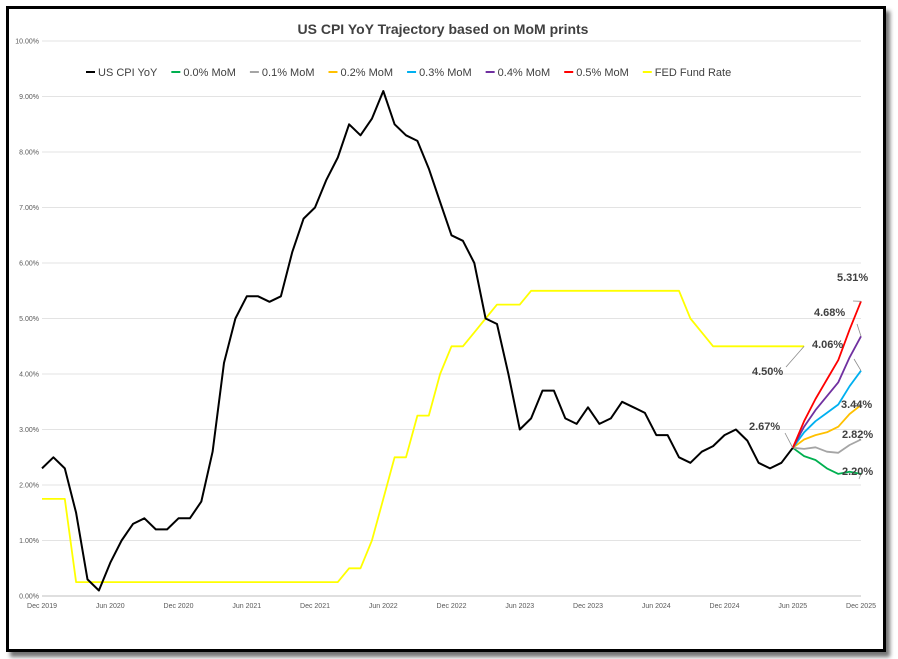 The image size is (898, 659). Describe the element at coordinates (829, 313) in the screenshot. I see `annotation-label: 4.68%` at that location.